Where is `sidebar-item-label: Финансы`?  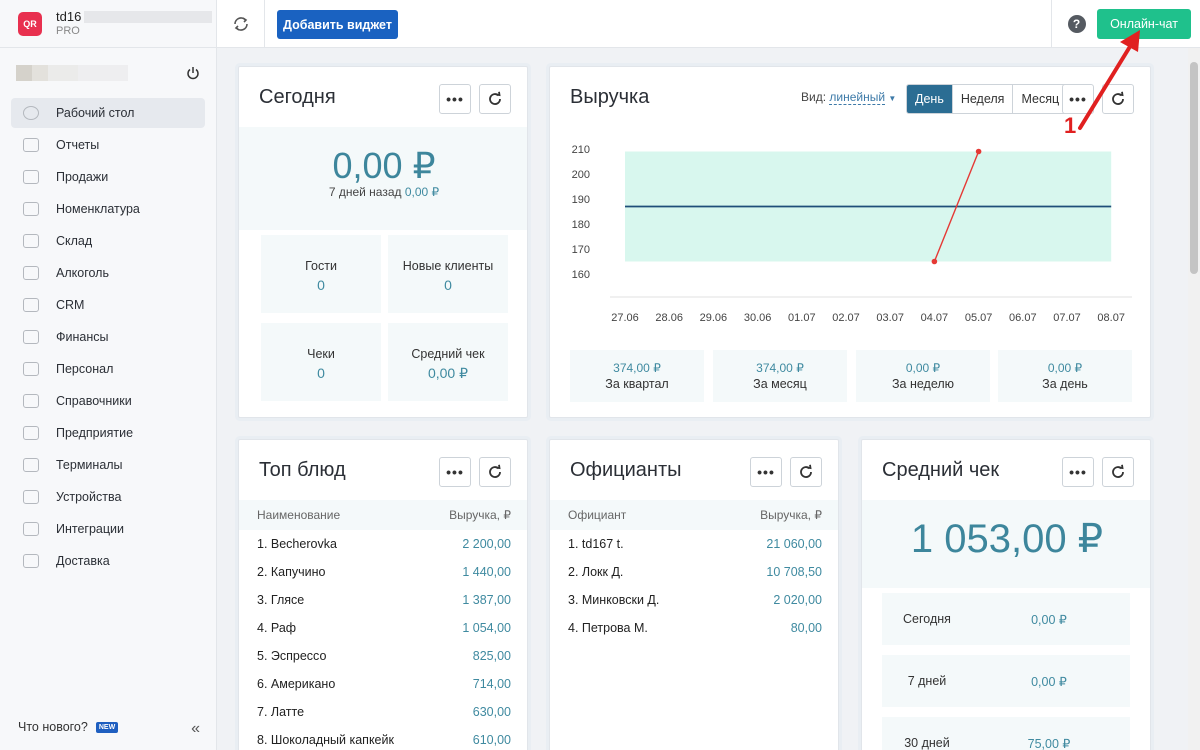
sidebar-item-label: Финансы is located at coordinates (82, 337).